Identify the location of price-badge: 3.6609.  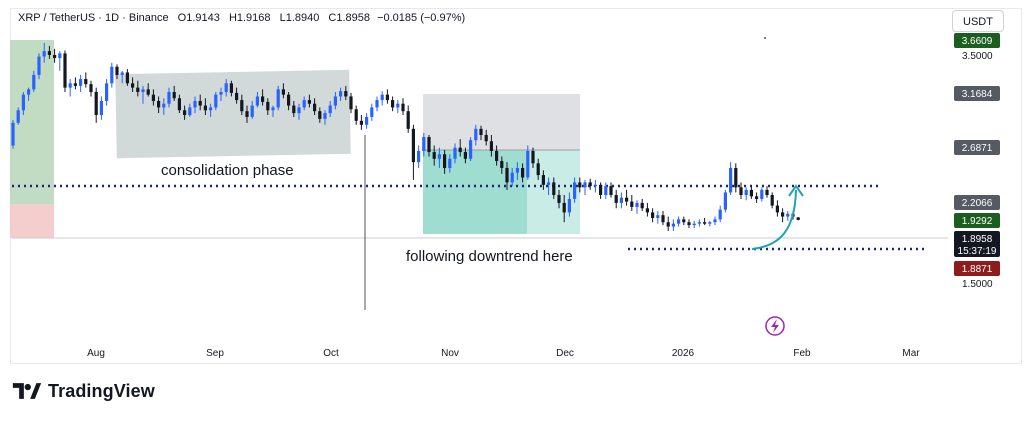
(977, 40).